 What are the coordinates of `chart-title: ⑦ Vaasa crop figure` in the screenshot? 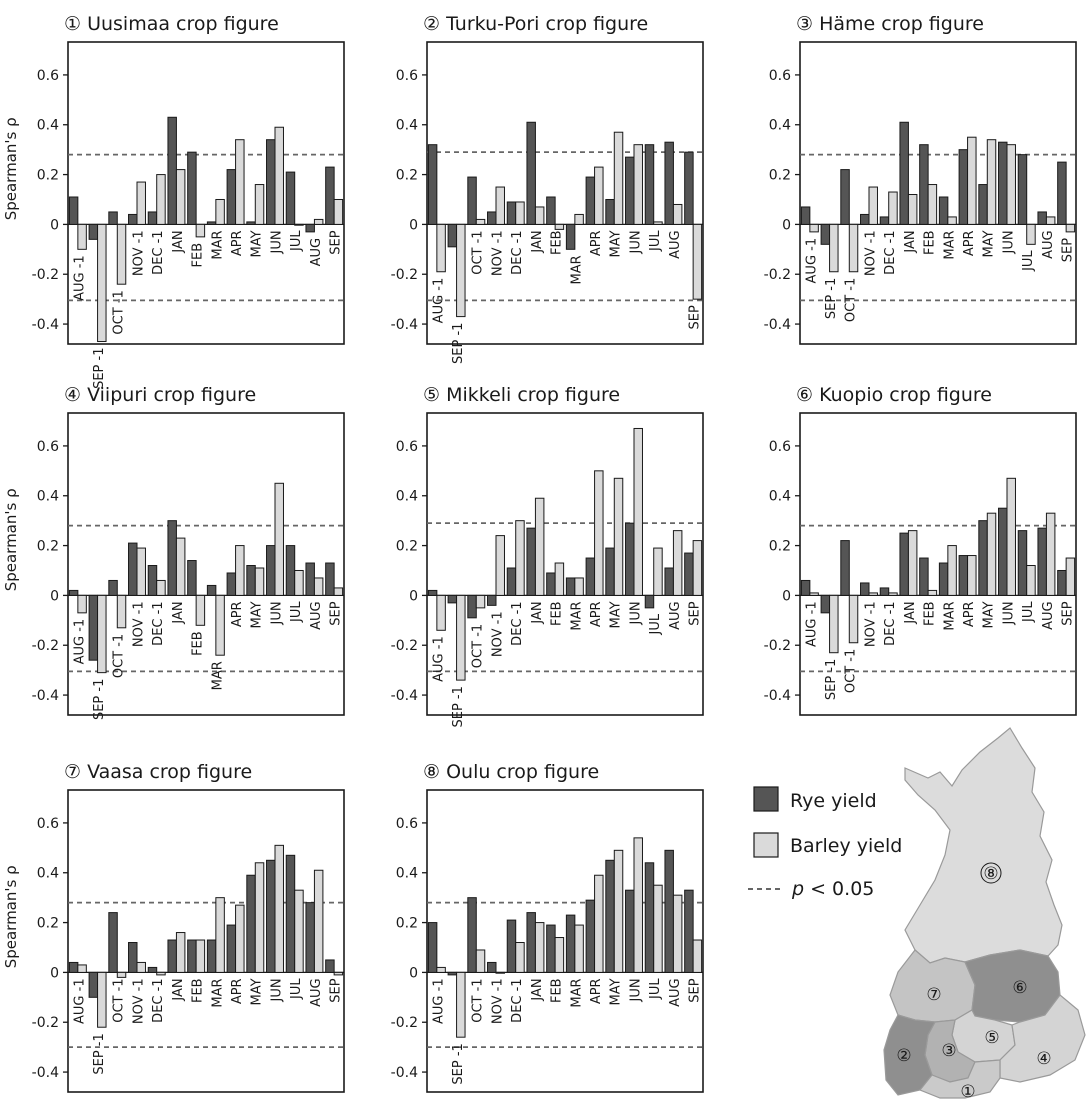 It's located at (158, 772).